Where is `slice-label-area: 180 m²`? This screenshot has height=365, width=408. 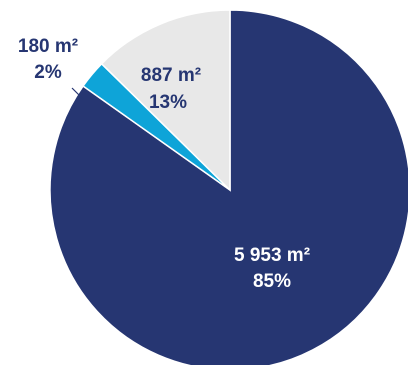 slice-label-area: 180 m² is located at coordinates (48, 46).